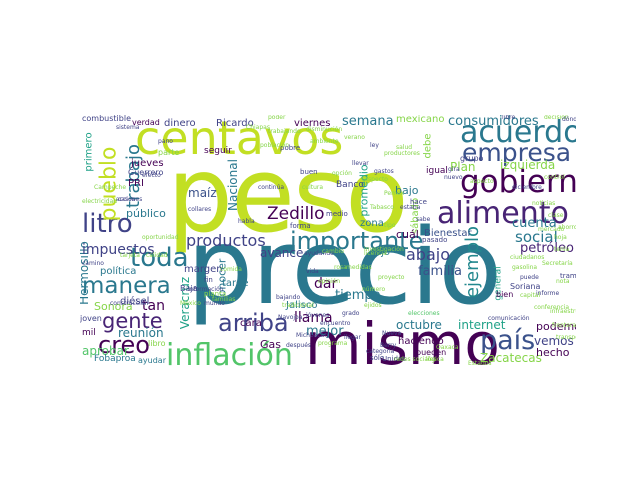 This screenshot has width=640, height=480. Describe the element at coordinates (235, 123) in the screenshot. I see `word-ricardo: Ricardo` at that location.